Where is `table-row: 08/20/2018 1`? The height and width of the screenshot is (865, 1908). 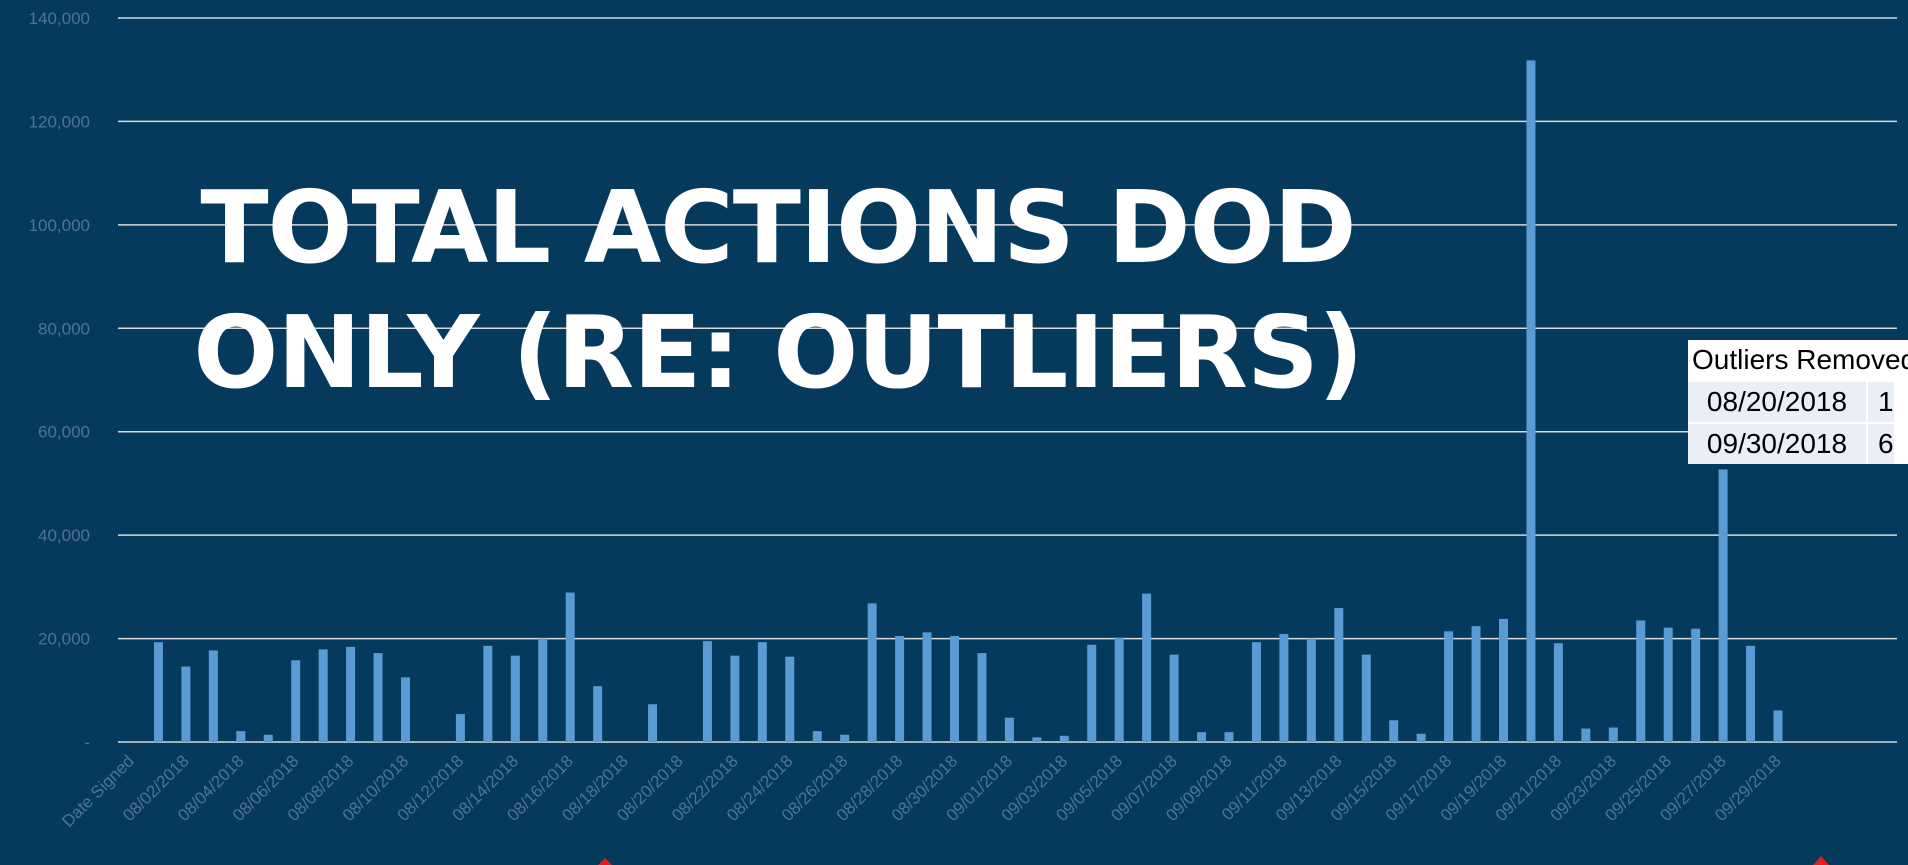
table-row: 08/20/2018 1 is located at coordinates (1798, 401).